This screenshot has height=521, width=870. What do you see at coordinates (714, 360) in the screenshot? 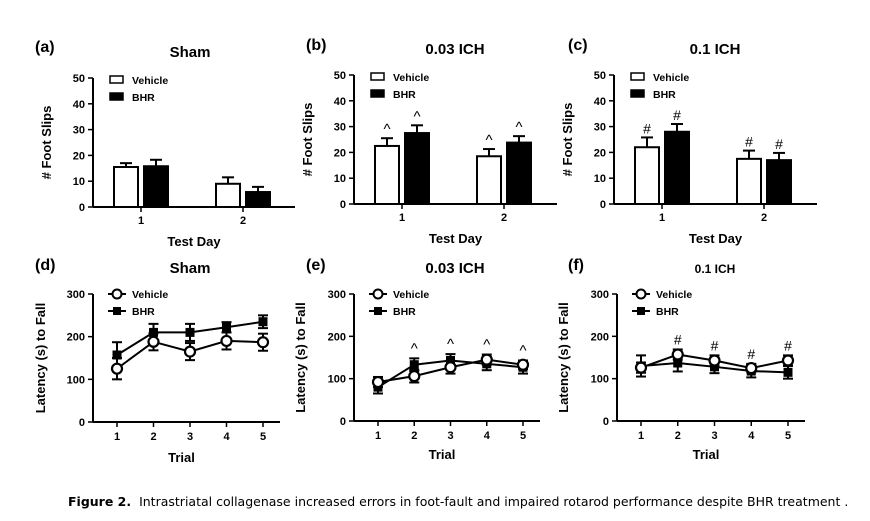
I see `point-vehicle-trial3` at bounding box center [714, 360].